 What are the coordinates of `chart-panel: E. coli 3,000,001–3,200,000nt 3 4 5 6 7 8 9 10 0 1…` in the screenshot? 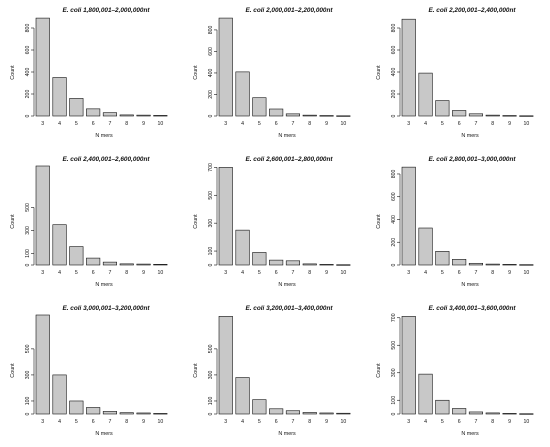 It's located at (91, 372).